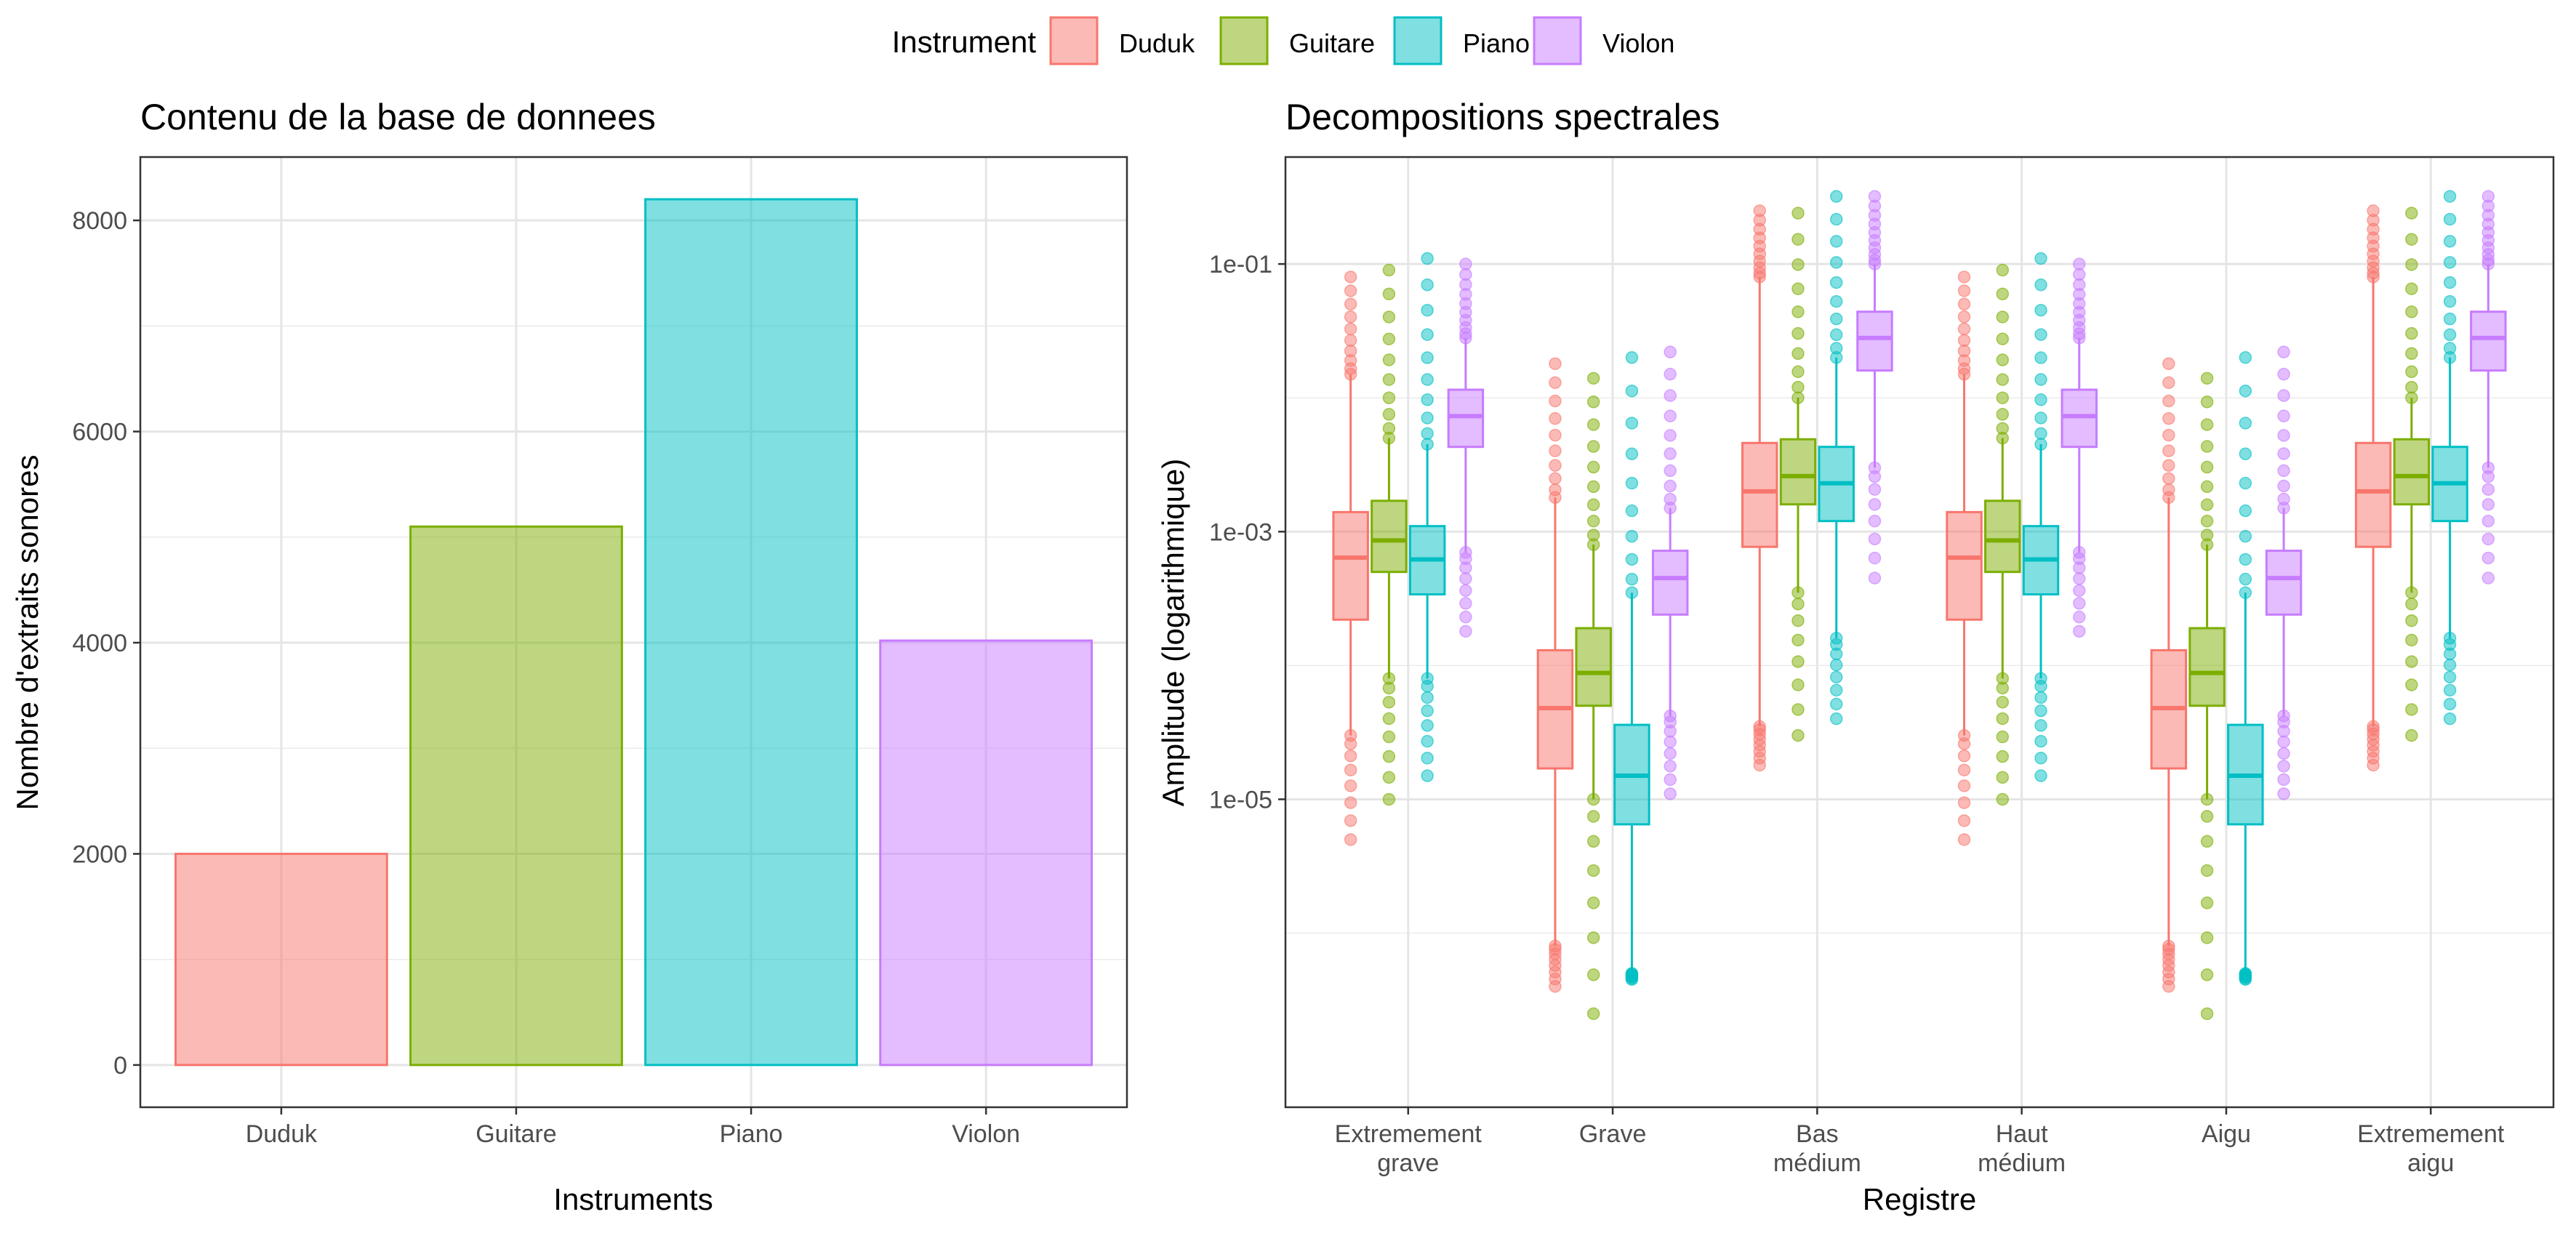  Describe the element at coordinates (1240, 264) in the screenshot. I see `boxplot-y-tick-label: 1e-01` at that location.